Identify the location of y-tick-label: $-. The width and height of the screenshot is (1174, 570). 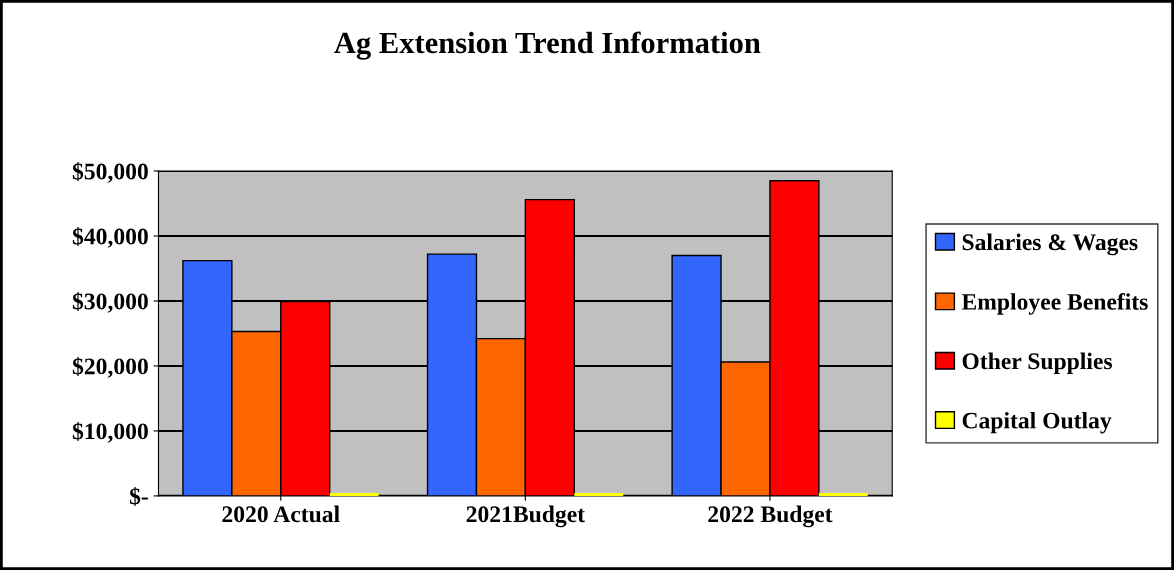
(138, 496).